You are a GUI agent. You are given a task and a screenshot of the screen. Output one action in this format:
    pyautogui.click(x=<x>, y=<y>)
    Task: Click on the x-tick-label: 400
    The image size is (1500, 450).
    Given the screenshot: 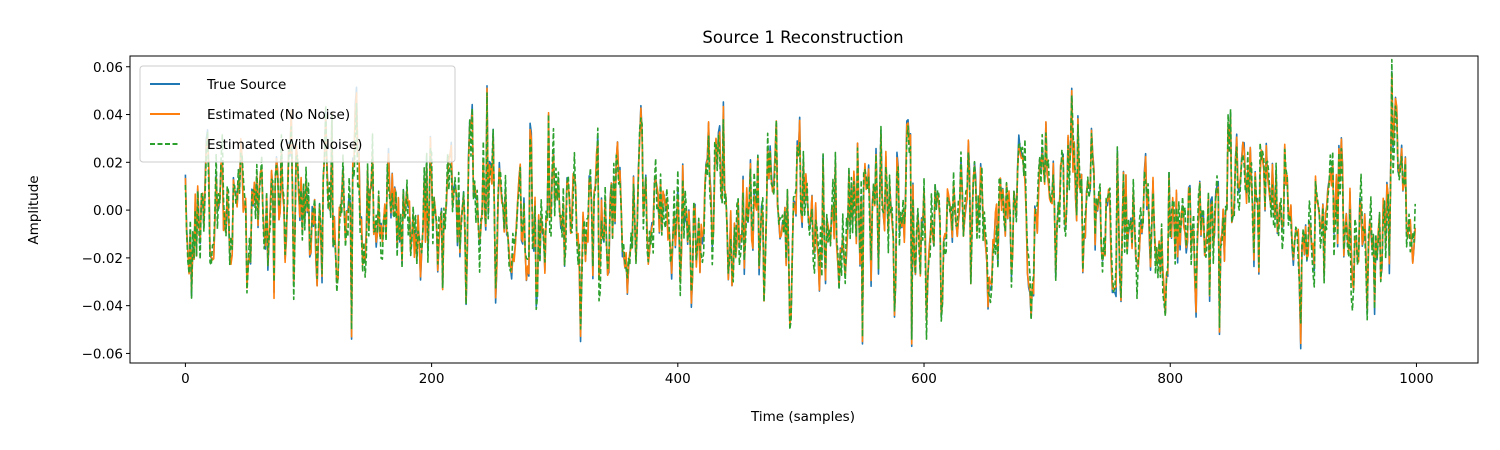 What is the action you would take?
    pyautogui.click(x=678, y=379)
    